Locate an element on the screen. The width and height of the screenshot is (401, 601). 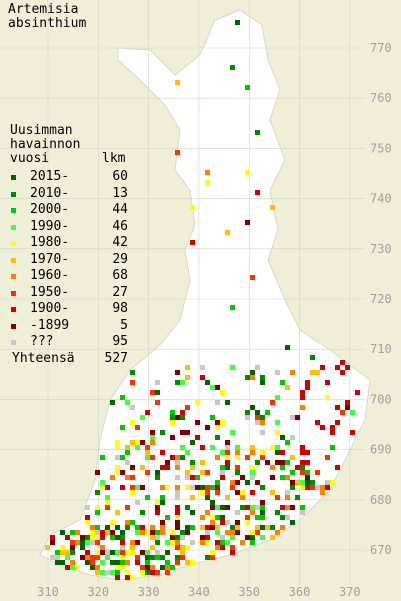
species-title: Artemisia absinthium is located at coordinates (47, 16).